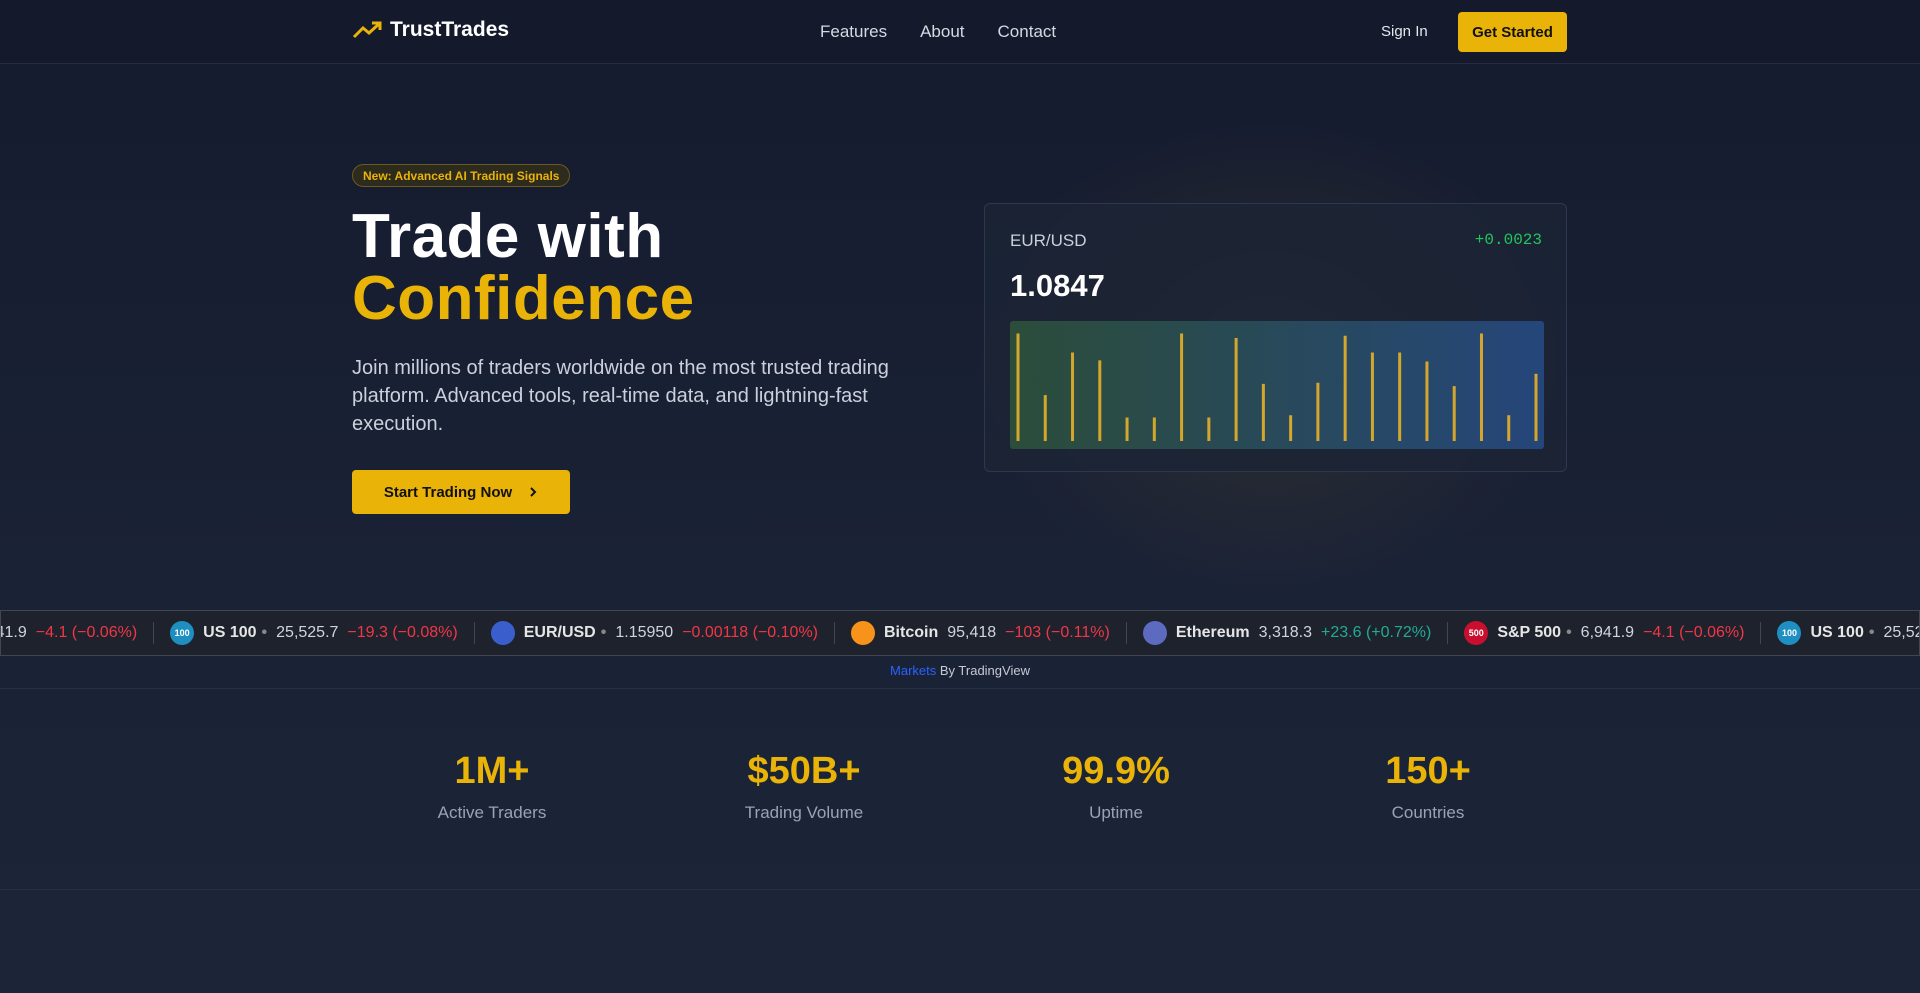 This screenshot has width=1920, height=993. Describe the element at coordinates (984, 670) in the screenshot. I see `credit-text: By TradingView` at that location.